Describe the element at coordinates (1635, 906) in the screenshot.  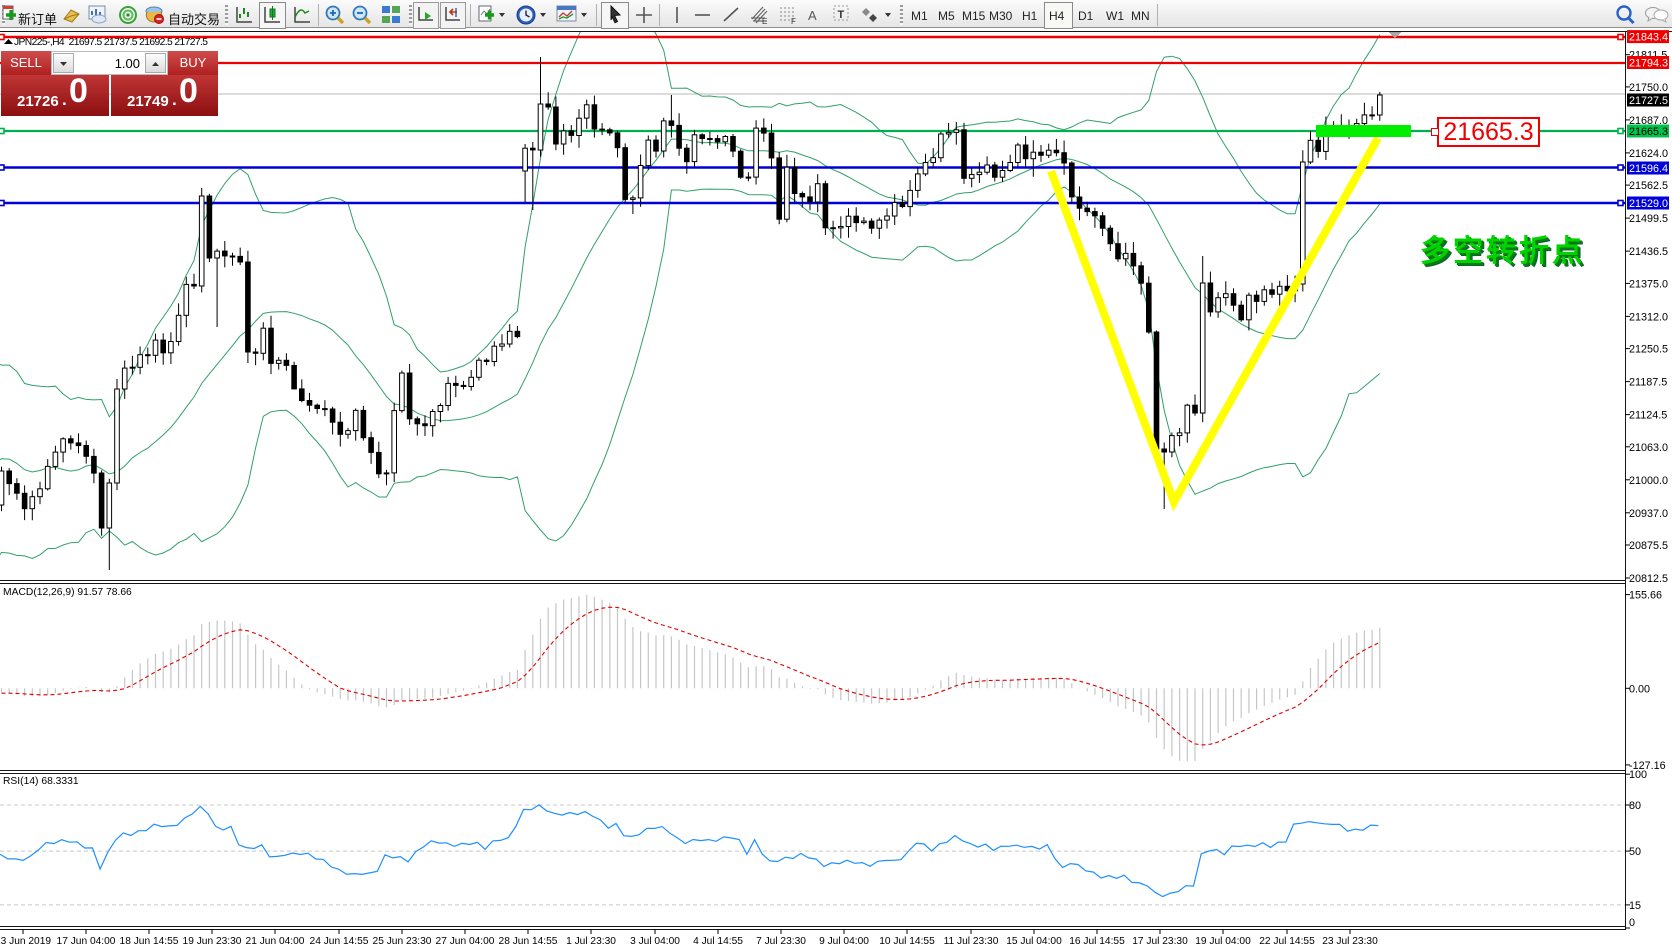
I see `svg-text: 15` at that location.